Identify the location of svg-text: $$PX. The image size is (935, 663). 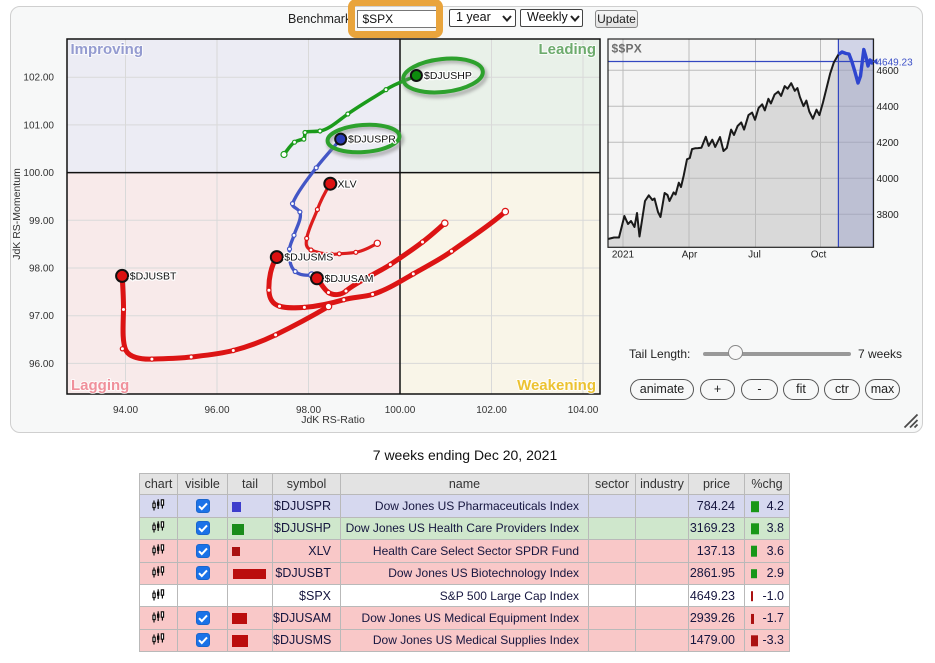
(627, 49).